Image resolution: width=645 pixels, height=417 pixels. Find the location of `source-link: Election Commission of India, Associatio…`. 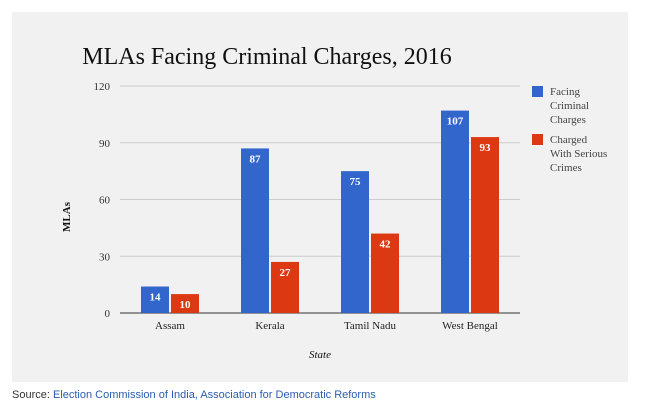

source-link: Election Commission of India, Associatio… is located at coordinates (214, 395).